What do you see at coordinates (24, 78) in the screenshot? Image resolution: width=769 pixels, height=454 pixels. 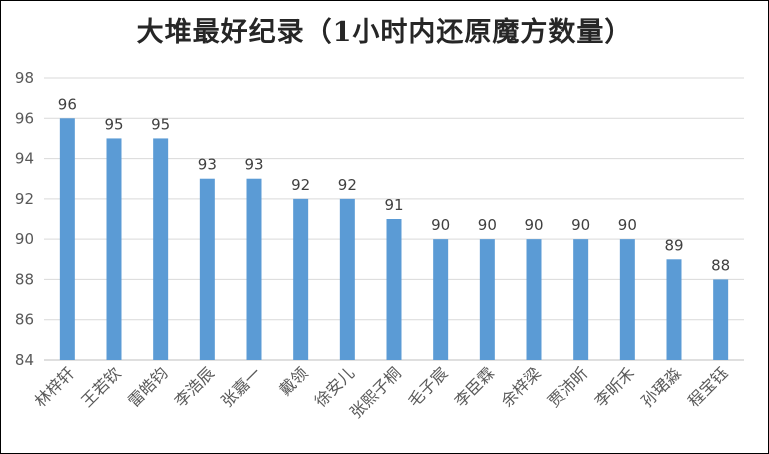 I see `y-tick-label: 98` at bounding box center [24, 78].